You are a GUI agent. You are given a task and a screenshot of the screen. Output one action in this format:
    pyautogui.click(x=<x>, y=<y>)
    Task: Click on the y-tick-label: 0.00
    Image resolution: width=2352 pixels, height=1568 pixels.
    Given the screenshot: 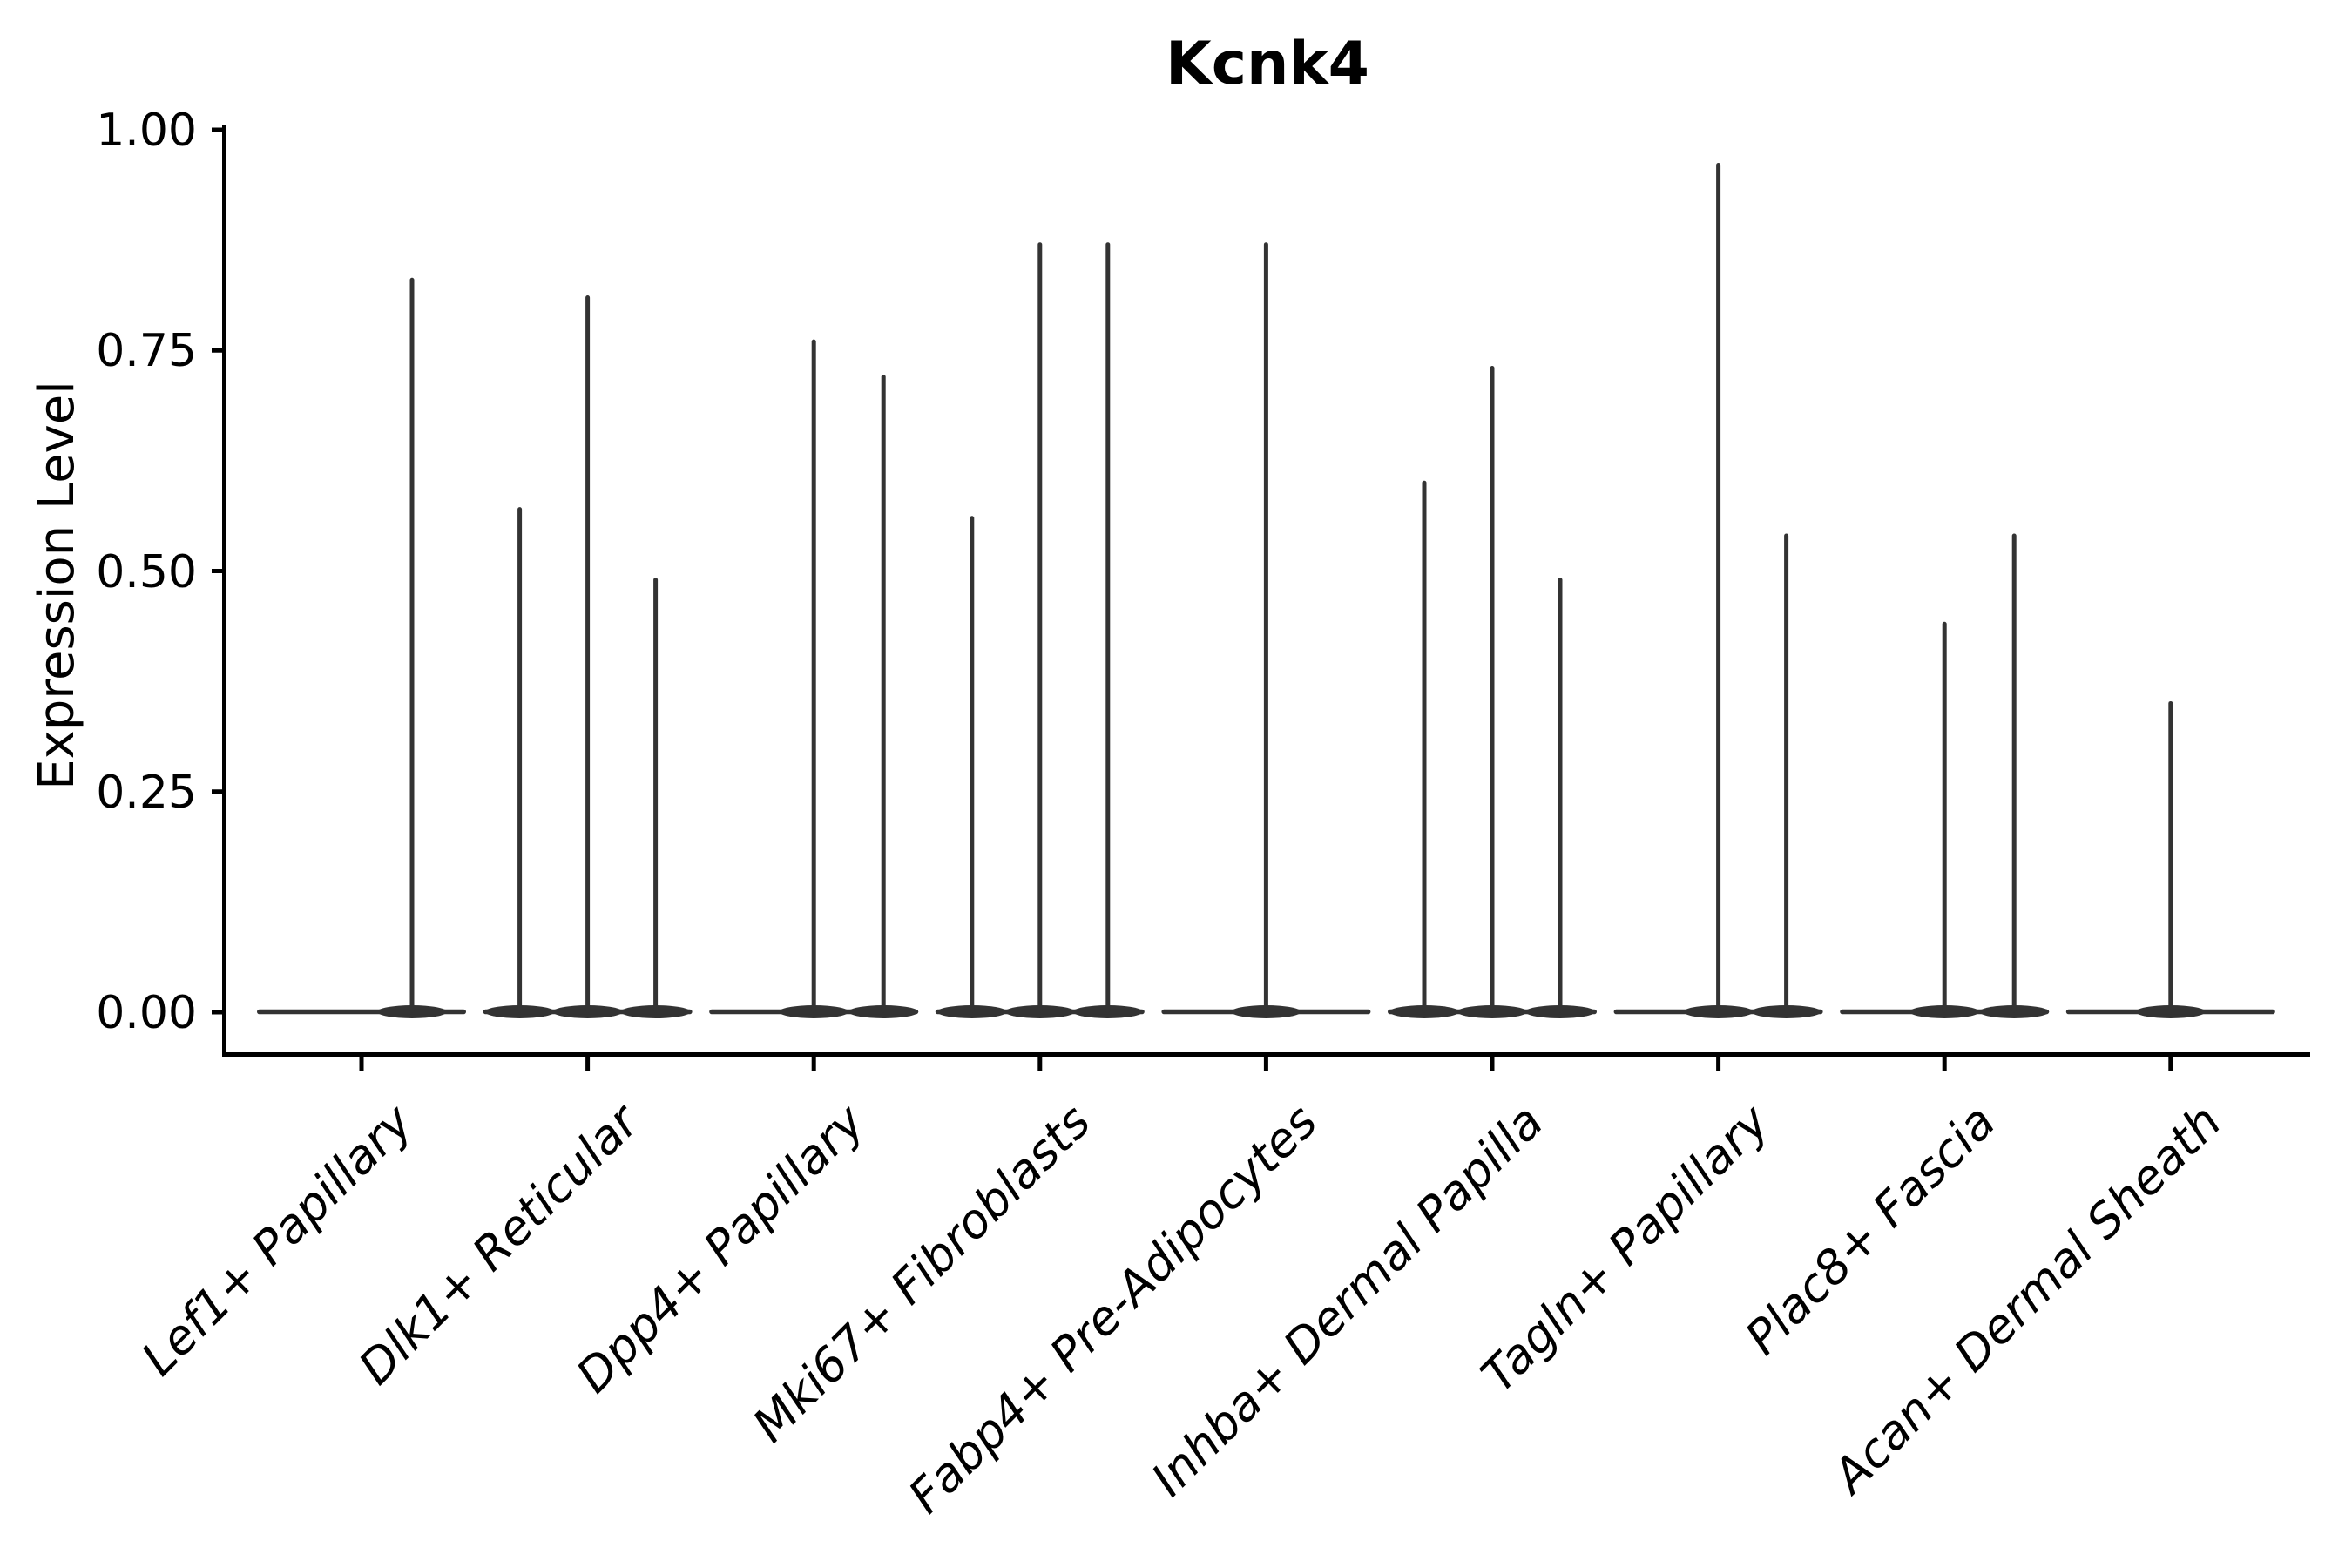 What is the action you would take?
    pyautogui.click(x=146, y=1013)
    